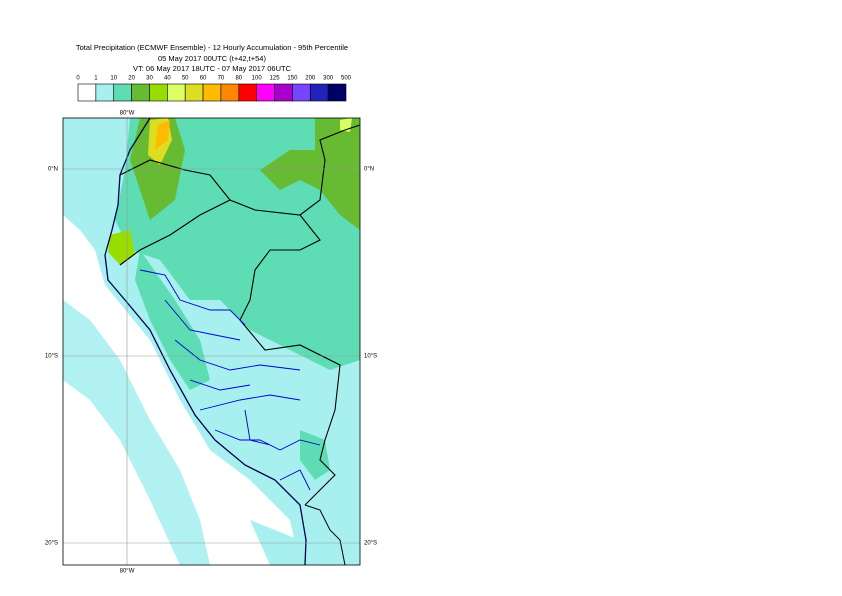 This screenshot has width=842, height=596. What do you see at coordinates (290, 542) in the screenshot?
I see `precip-light-south` at bounding box center [290, 542].